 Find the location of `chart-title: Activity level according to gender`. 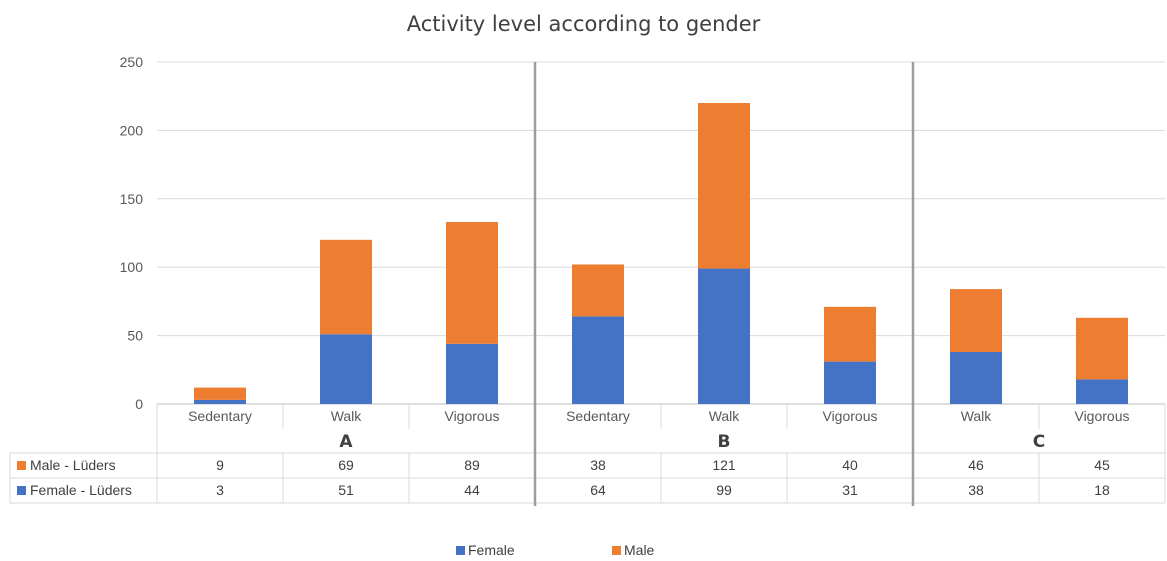

chart-title: Activity level according to gender is located at coordinates (583, 24).